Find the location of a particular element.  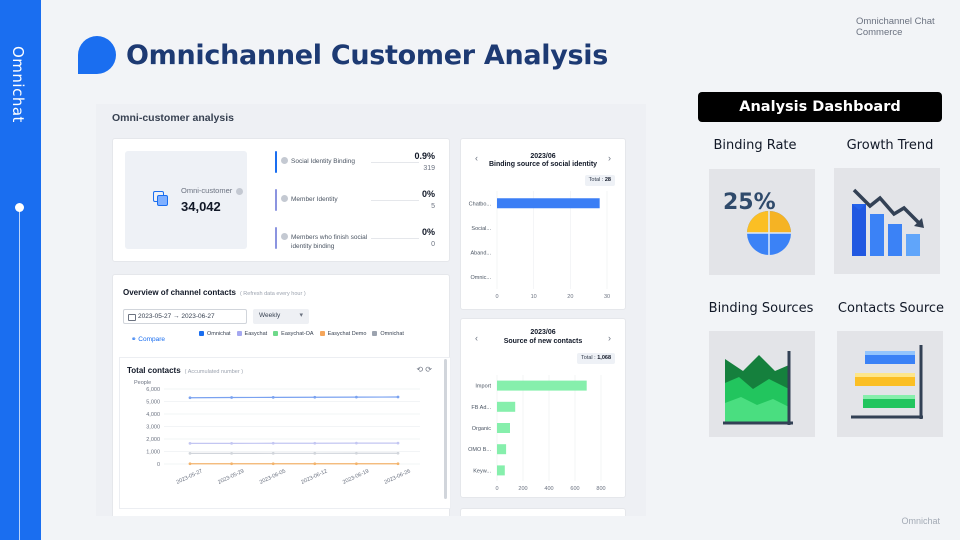

omni-customer-label: Omni-customer is located at coordinates (212, 190).